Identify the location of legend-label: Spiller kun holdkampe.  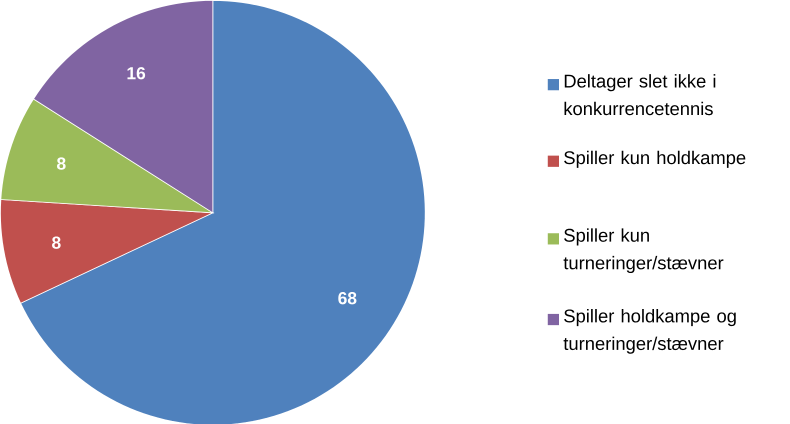
(655, 159).